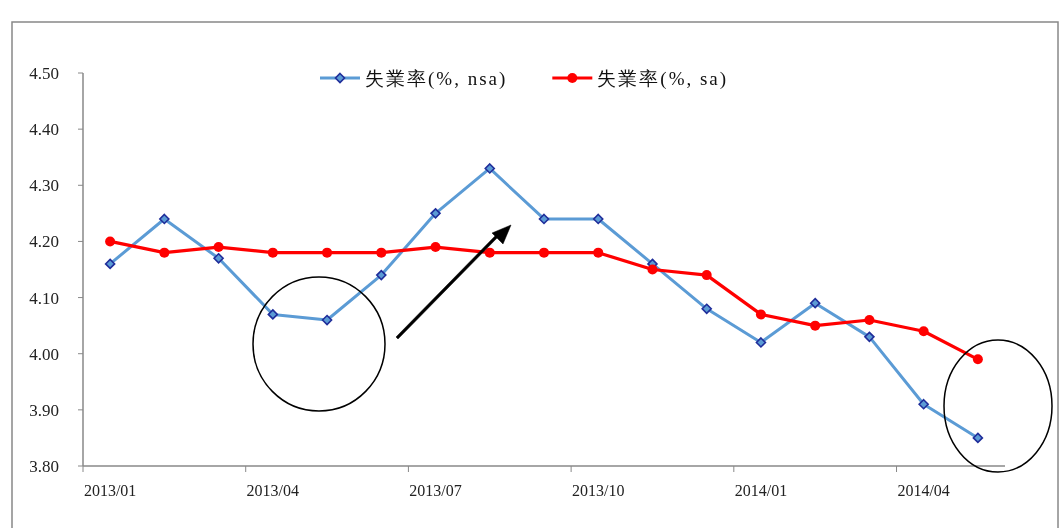  I want to click on y-tick-label: 4.20, so click(44, 242).